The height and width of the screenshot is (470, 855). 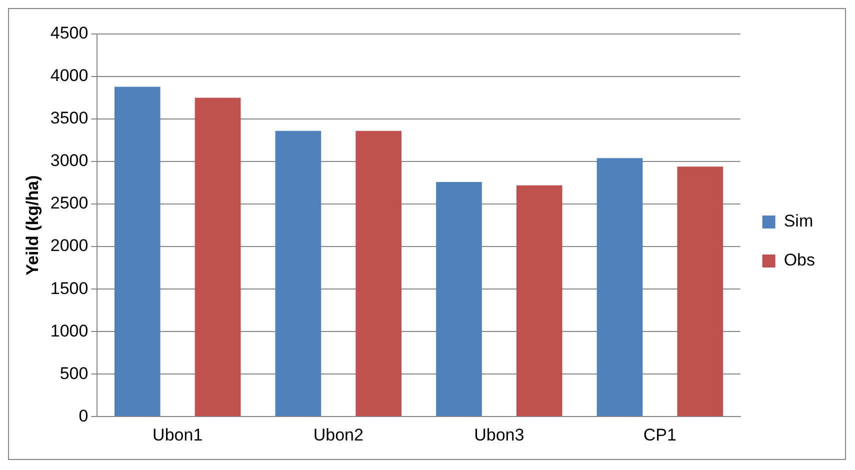 What do you see at coordinates (69, 246) in the screenshot?
I see `y-tick-label: 2000` at bounding box center [69, 246].